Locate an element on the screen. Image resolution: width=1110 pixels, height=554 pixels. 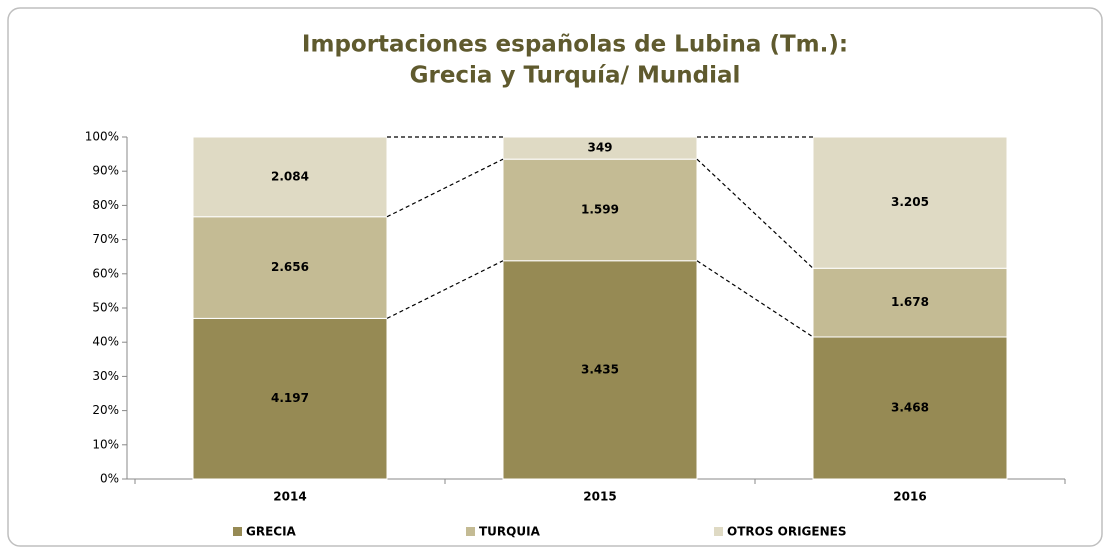
data-label: 1.599 is located at coordinates (600, 209).